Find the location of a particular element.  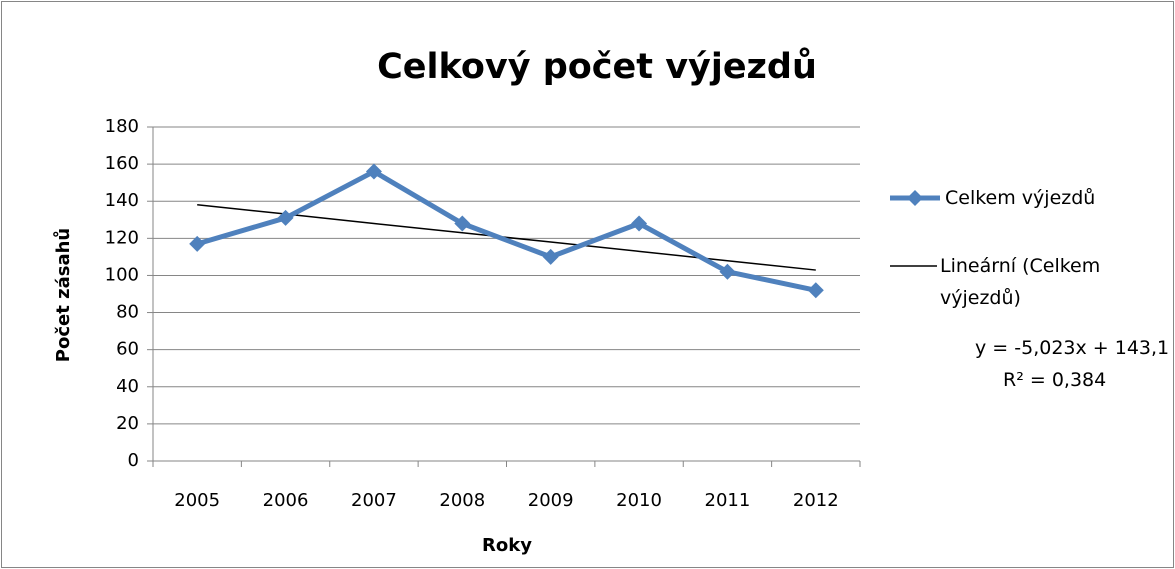

trend-line is located at coordinates (506, 237).